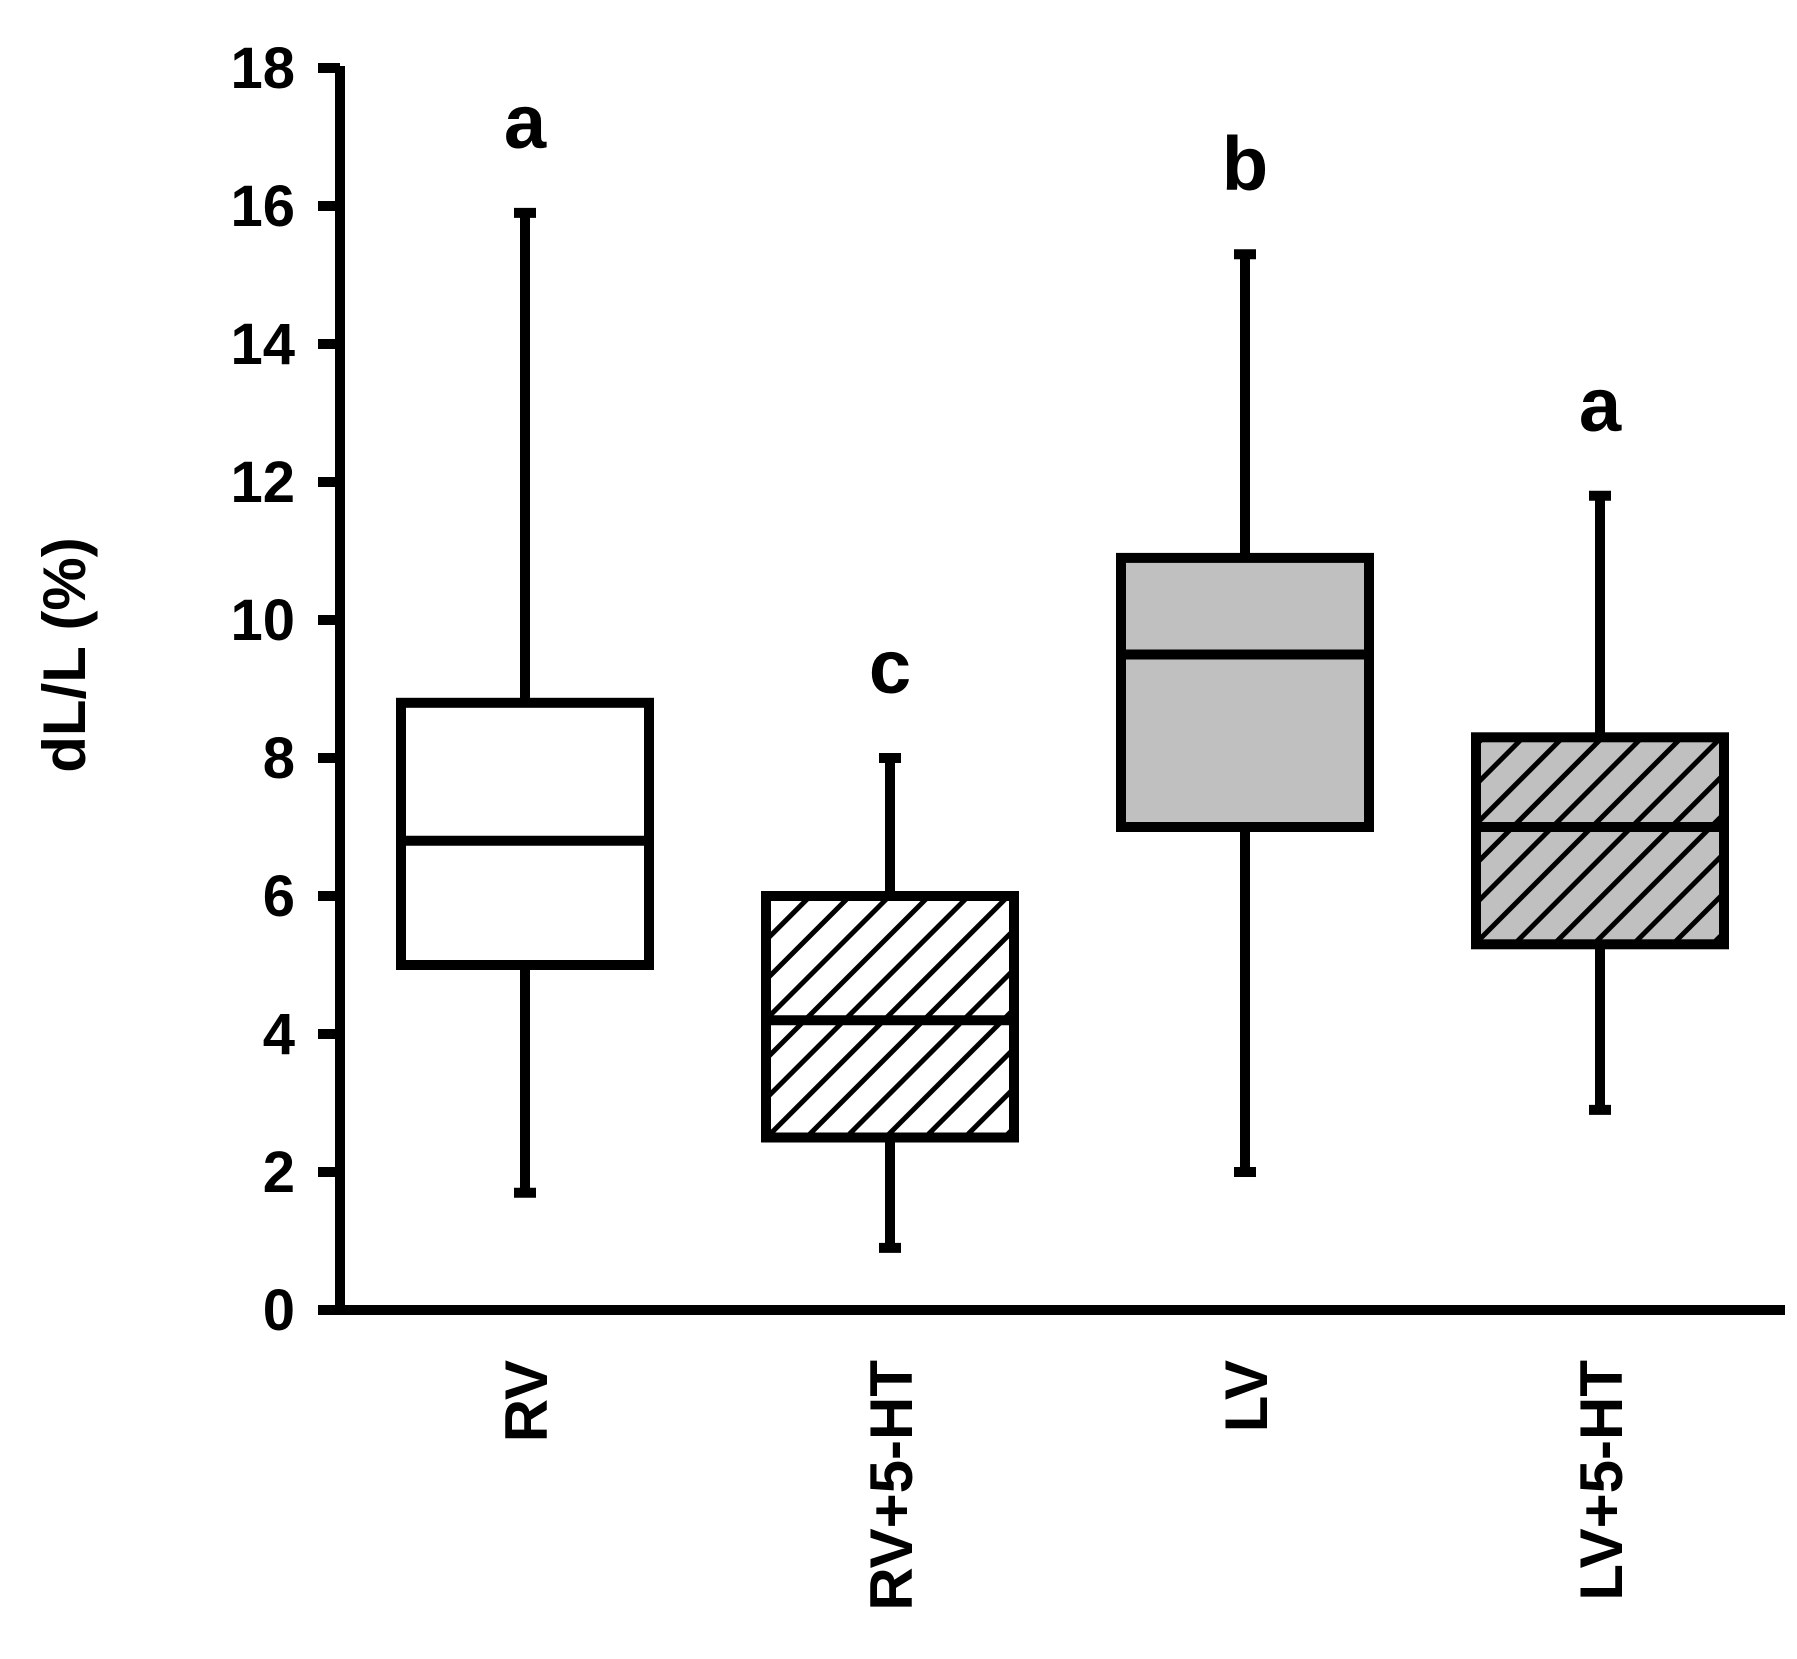 This screenshot has height=1659, width=1797. Describe the element at coordinates (1600, 405) in the screenshot. I see `significance-label-LV+5-HT: a` at that location.